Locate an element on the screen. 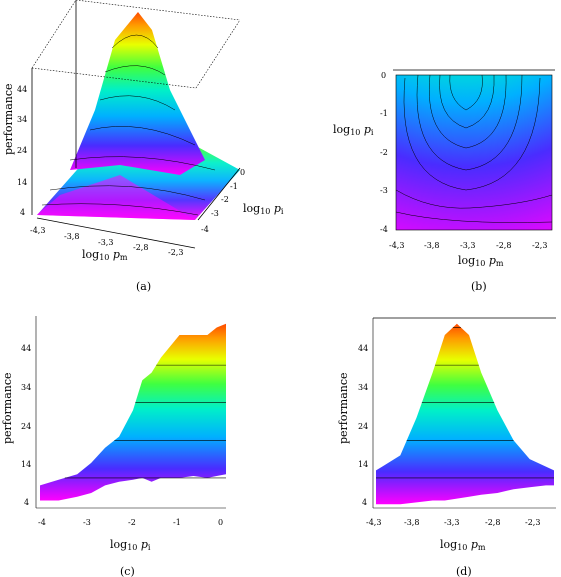 This screenshot has width=561, height=577. panel-c-ytick-0: 4 is located at coordinates (26, 502).